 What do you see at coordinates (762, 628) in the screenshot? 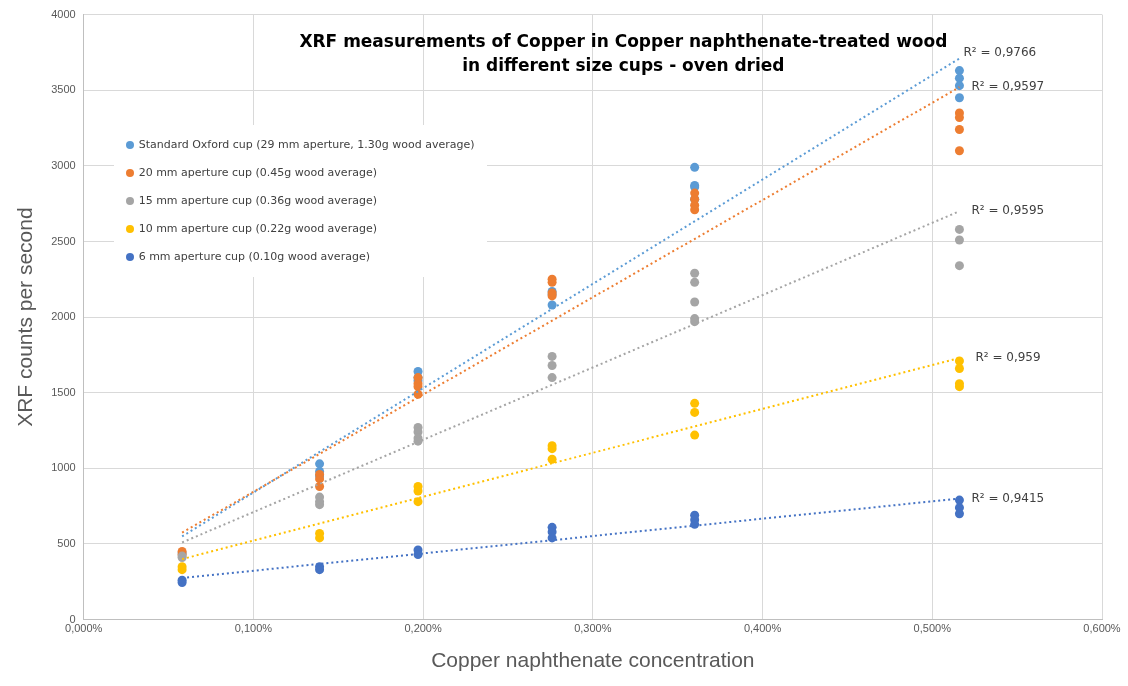
I see `x-tick-label: 0,400%` at bounding box center [762, 628].